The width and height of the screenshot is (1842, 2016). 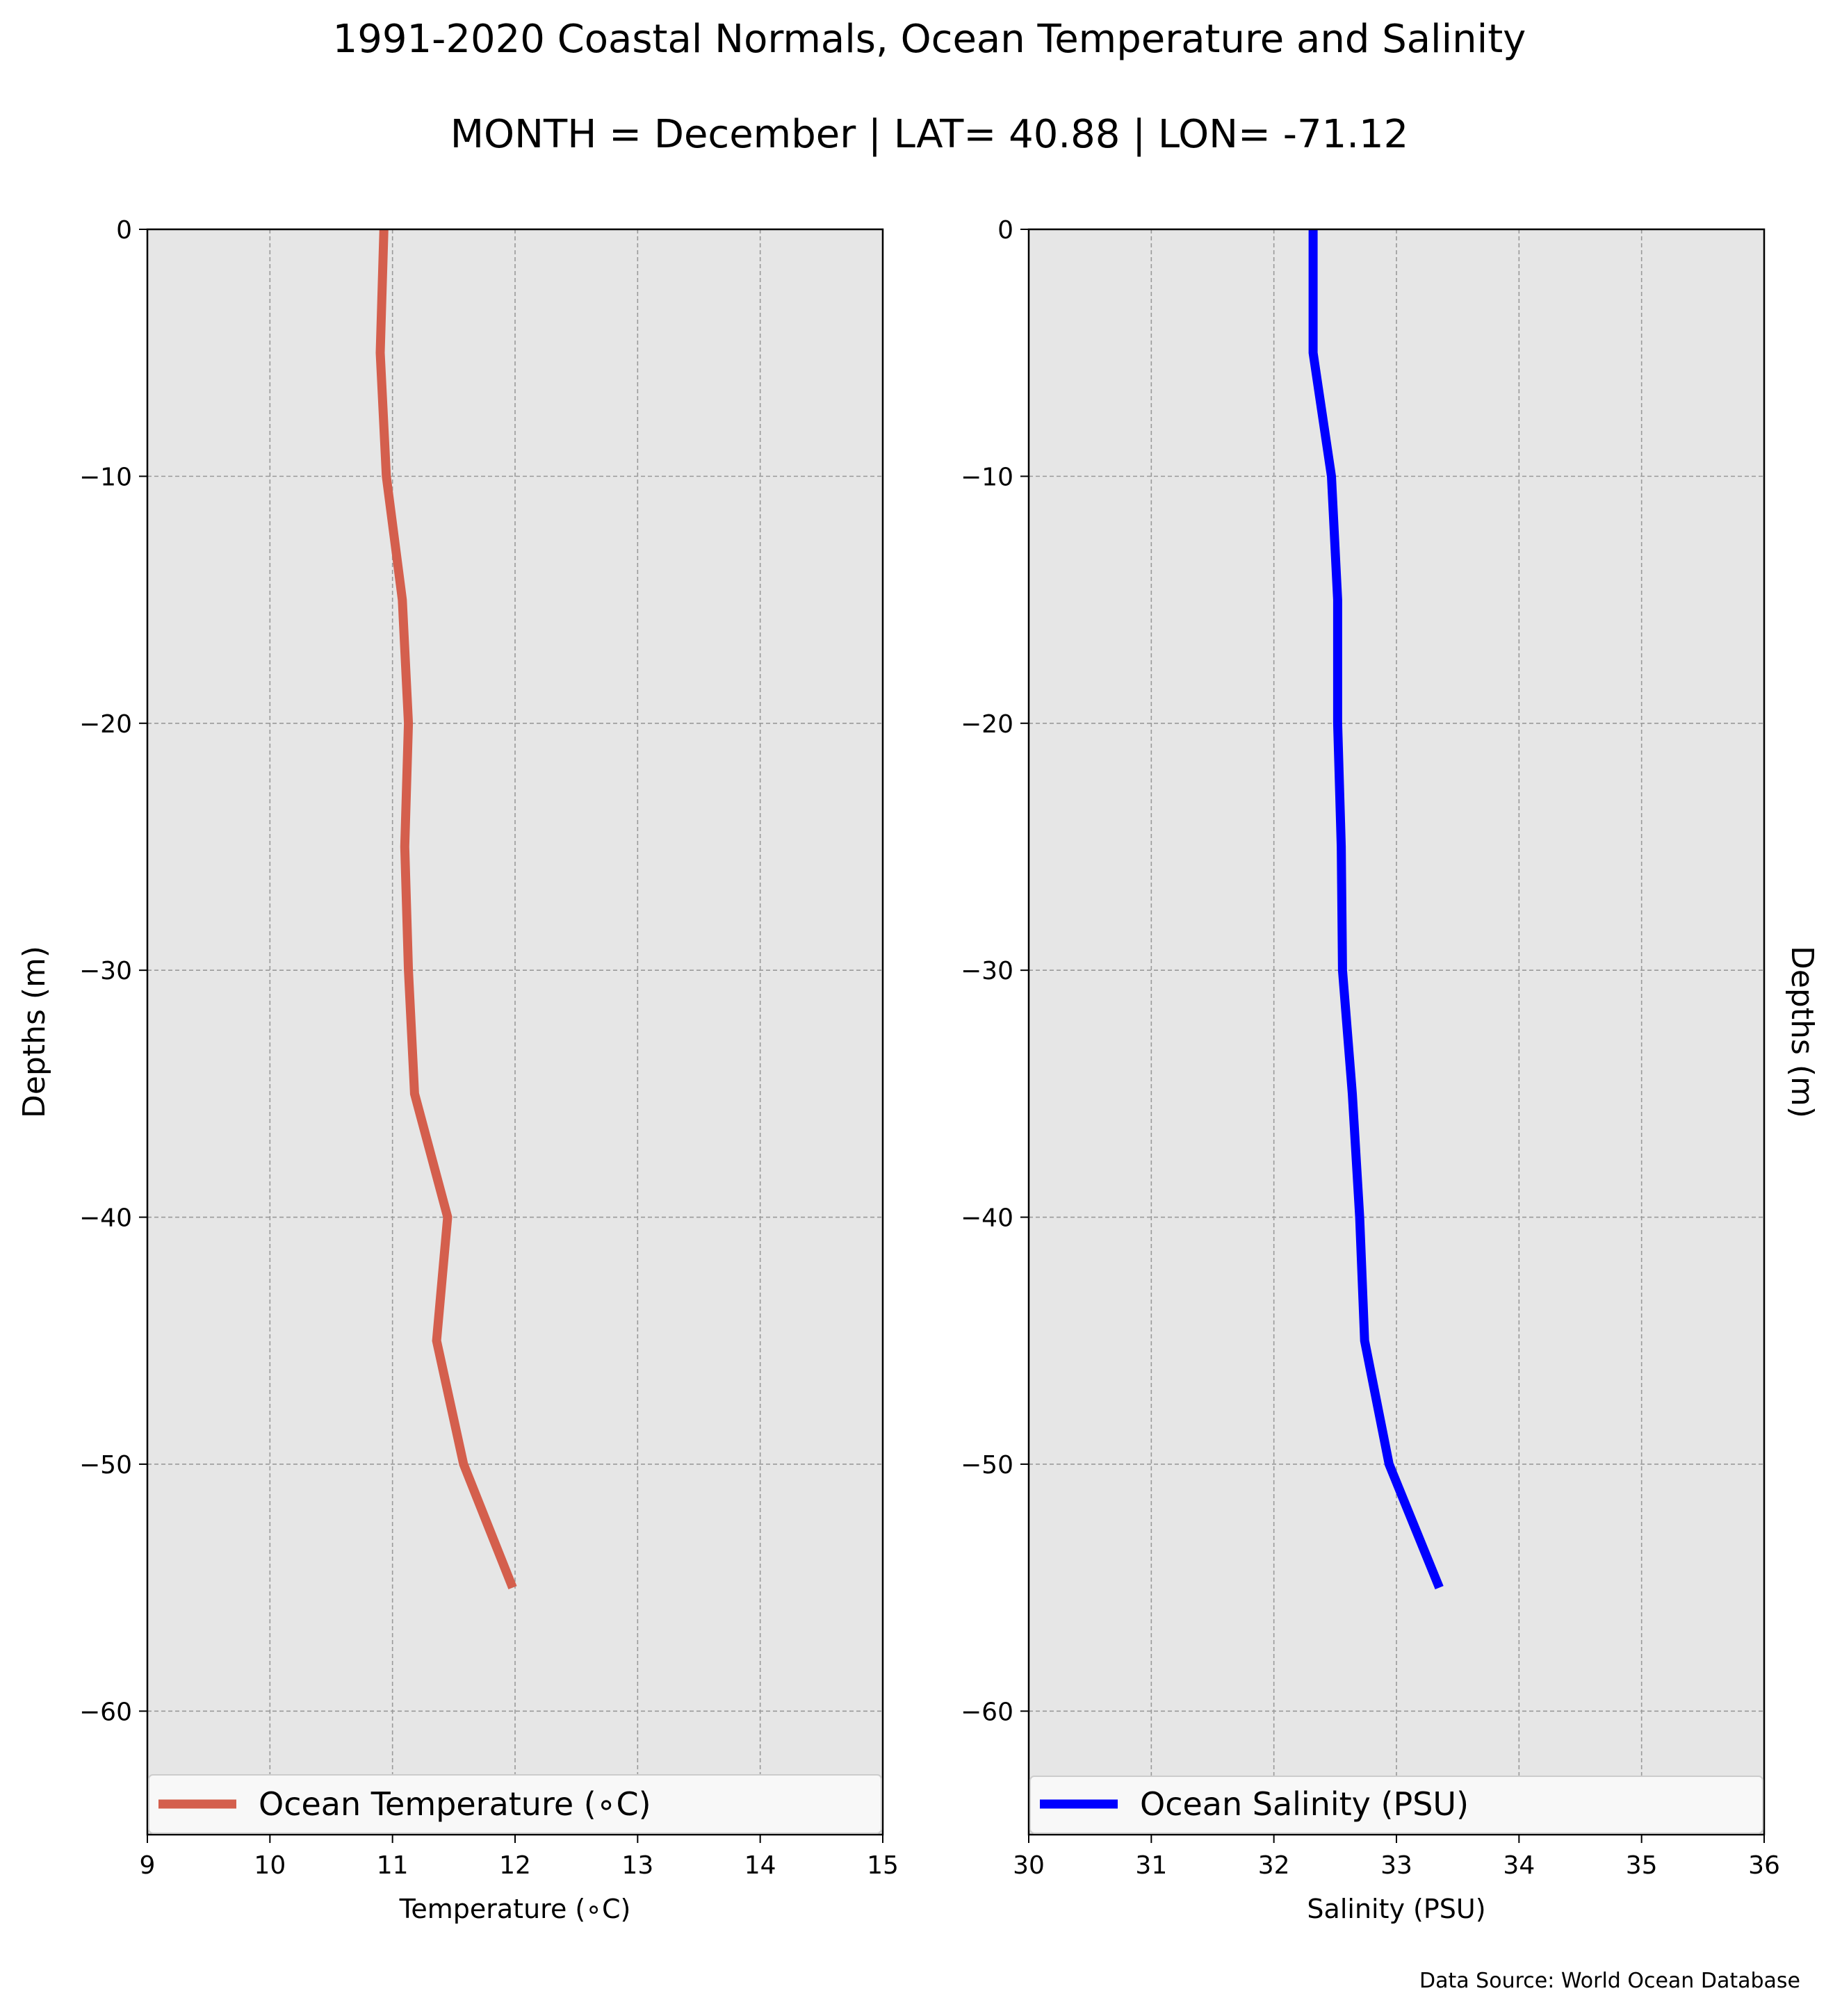 What do you see at coordinates (270, 1866) in the screenshot?
I see `x-tick-label: 10` at bounding box center [270, 1866].